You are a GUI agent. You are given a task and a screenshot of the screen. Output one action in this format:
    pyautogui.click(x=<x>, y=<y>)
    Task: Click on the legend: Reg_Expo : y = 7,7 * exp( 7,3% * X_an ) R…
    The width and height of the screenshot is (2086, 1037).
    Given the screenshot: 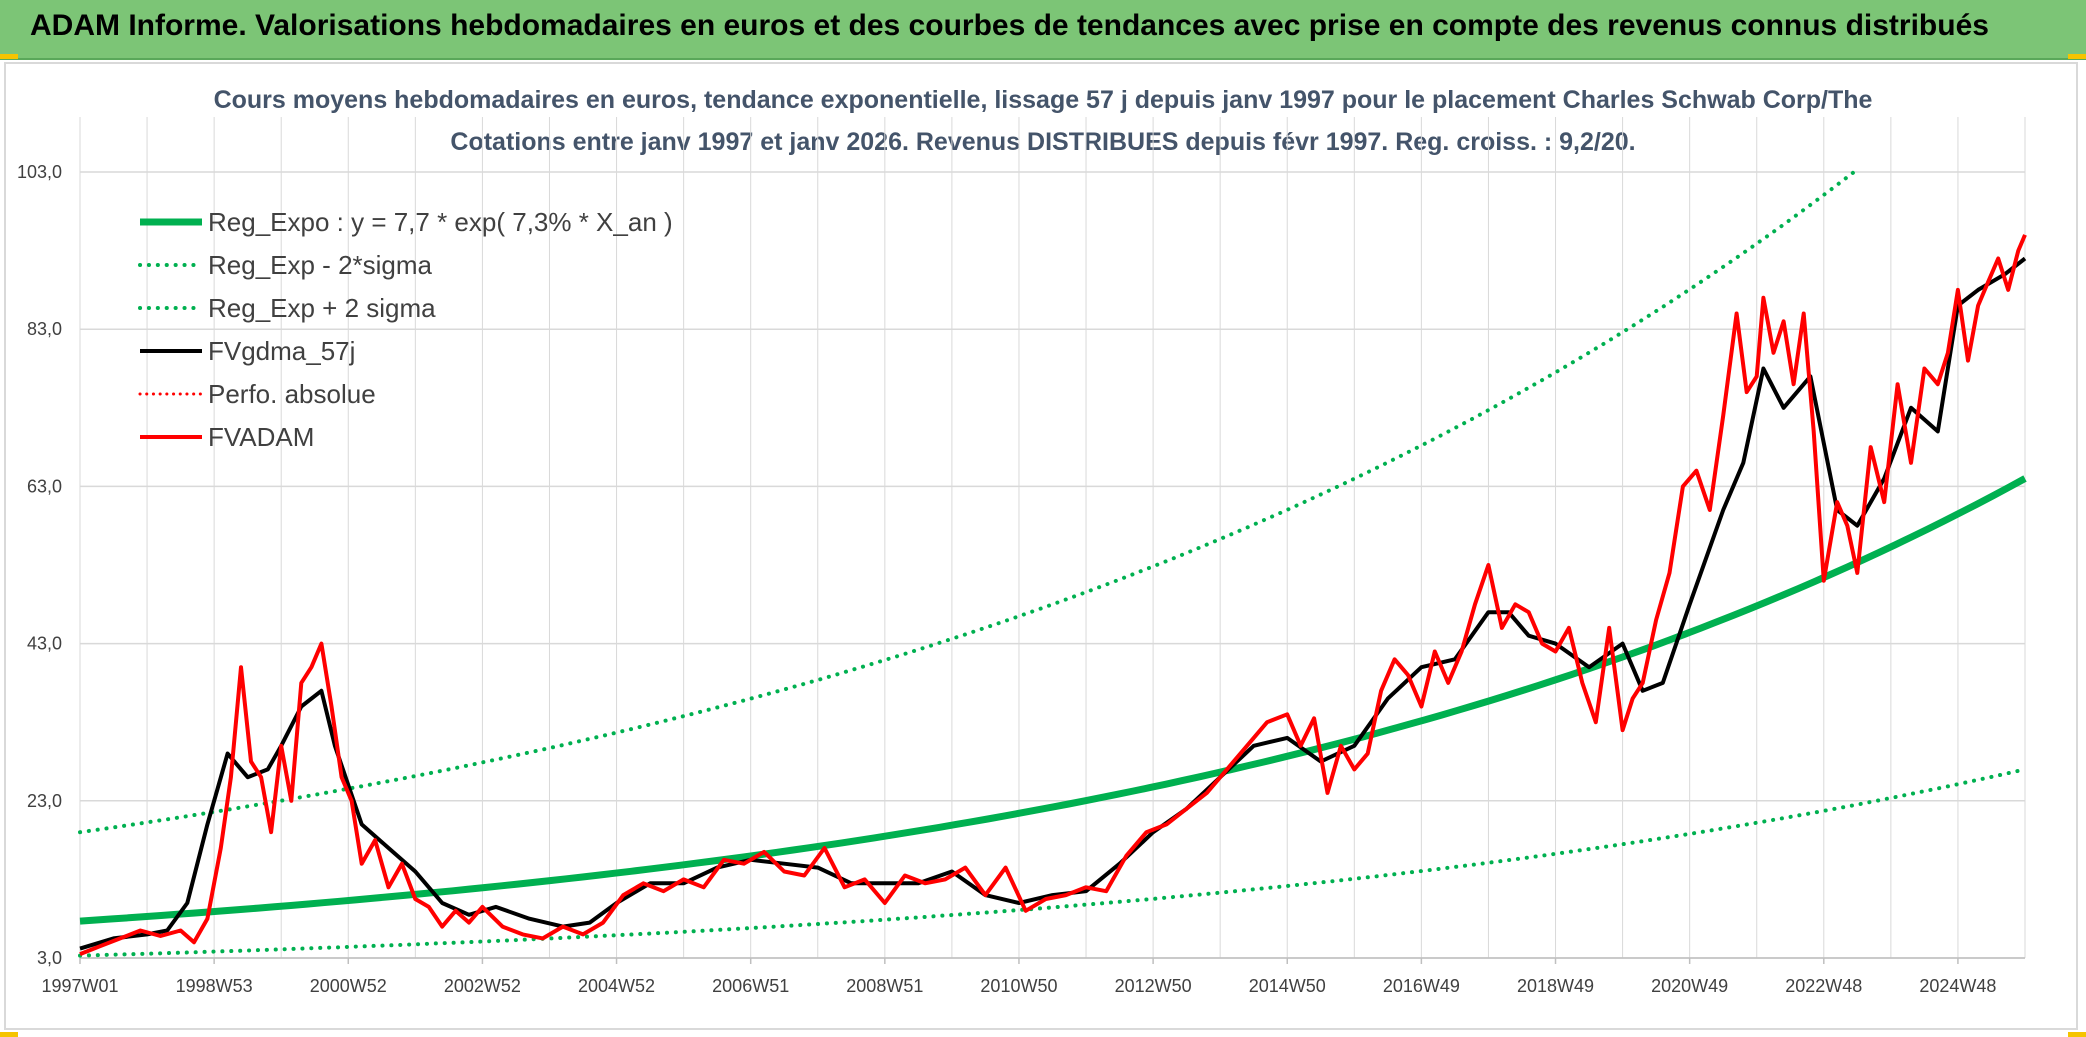 What is the action you would take?
    pyautogui.click(x=405, y=329)
    